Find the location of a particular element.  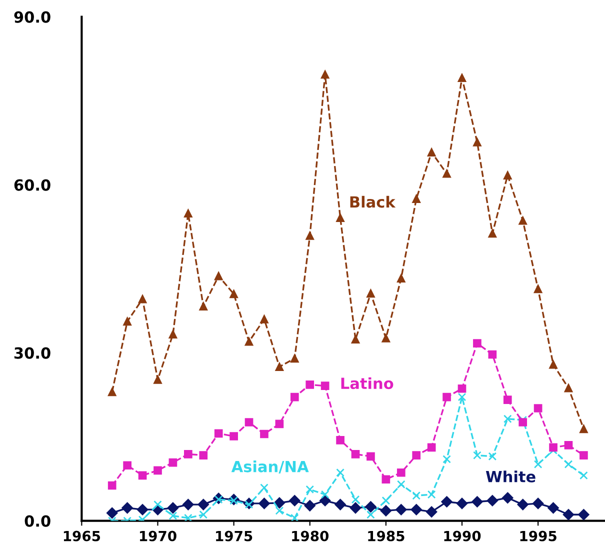

y-tick-label: 90.0 is located at coordinates (32, 17).